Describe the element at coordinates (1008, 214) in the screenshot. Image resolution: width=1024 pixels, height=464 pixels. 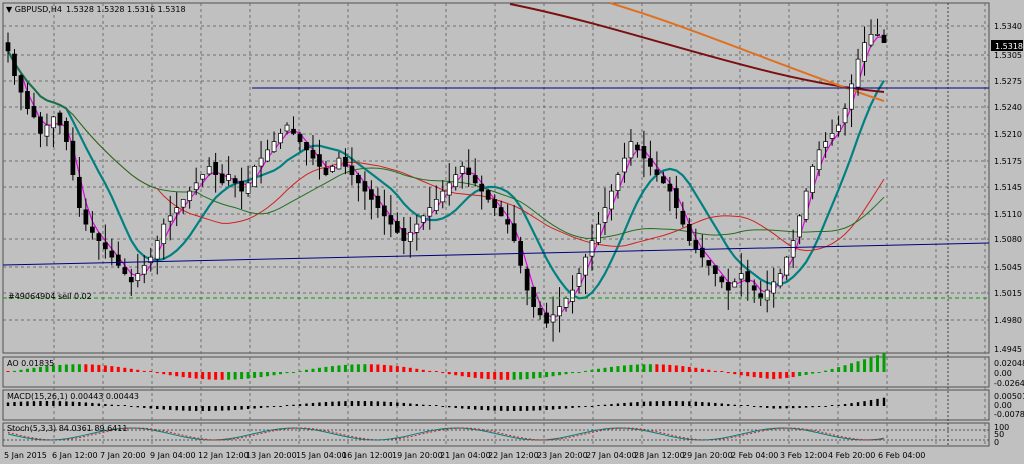
I see `price-tick: 1.5110` at that location.